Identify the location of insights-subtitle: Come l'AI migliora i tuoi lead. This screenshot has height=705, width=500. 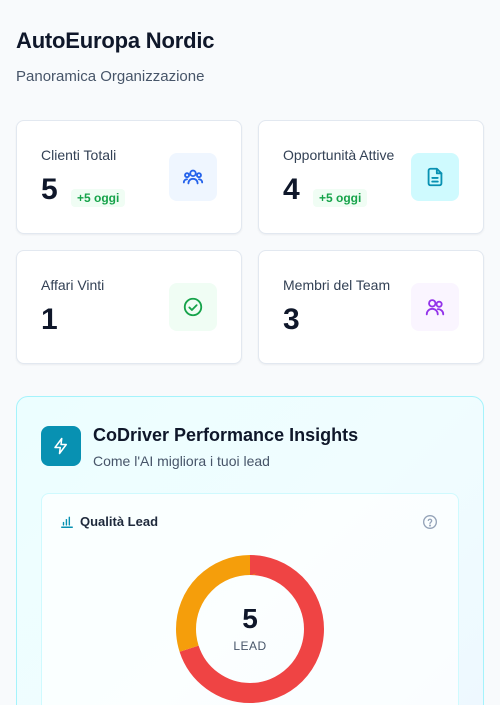
(181, 461).